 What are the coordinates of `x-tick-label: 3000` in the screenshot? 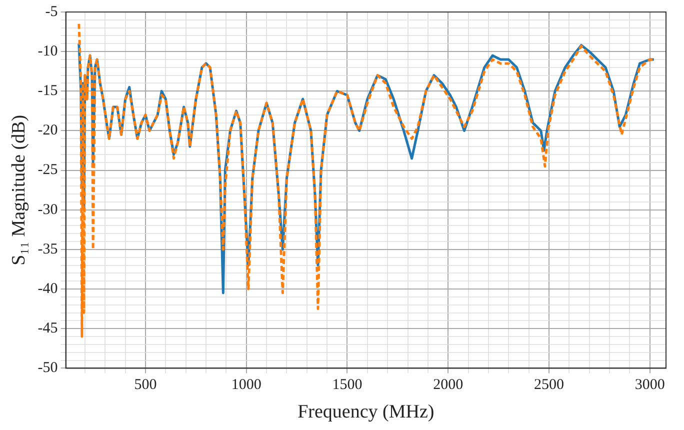 It's located at (649, 385).